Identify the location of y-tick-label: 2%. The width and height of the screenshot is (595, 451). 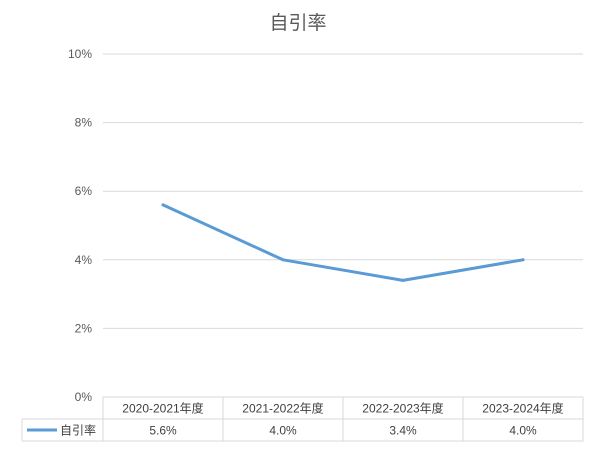
(84, 328).